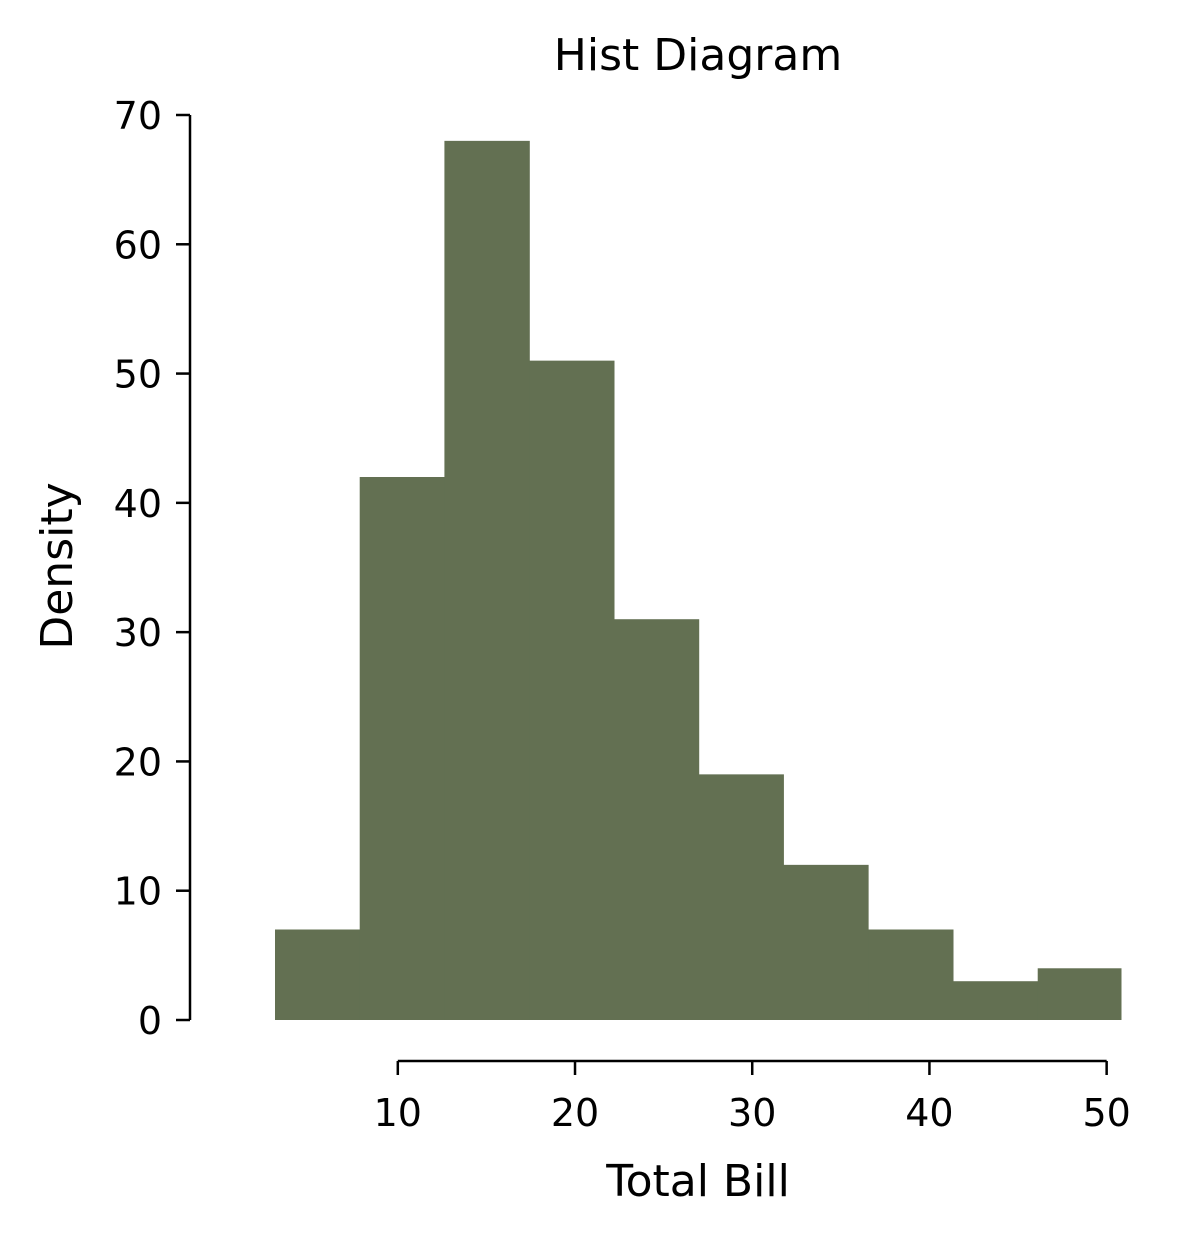 This screenshot has height=1237, width=1193. I want to click on x-tick-label: 30, so click(752, 1113).